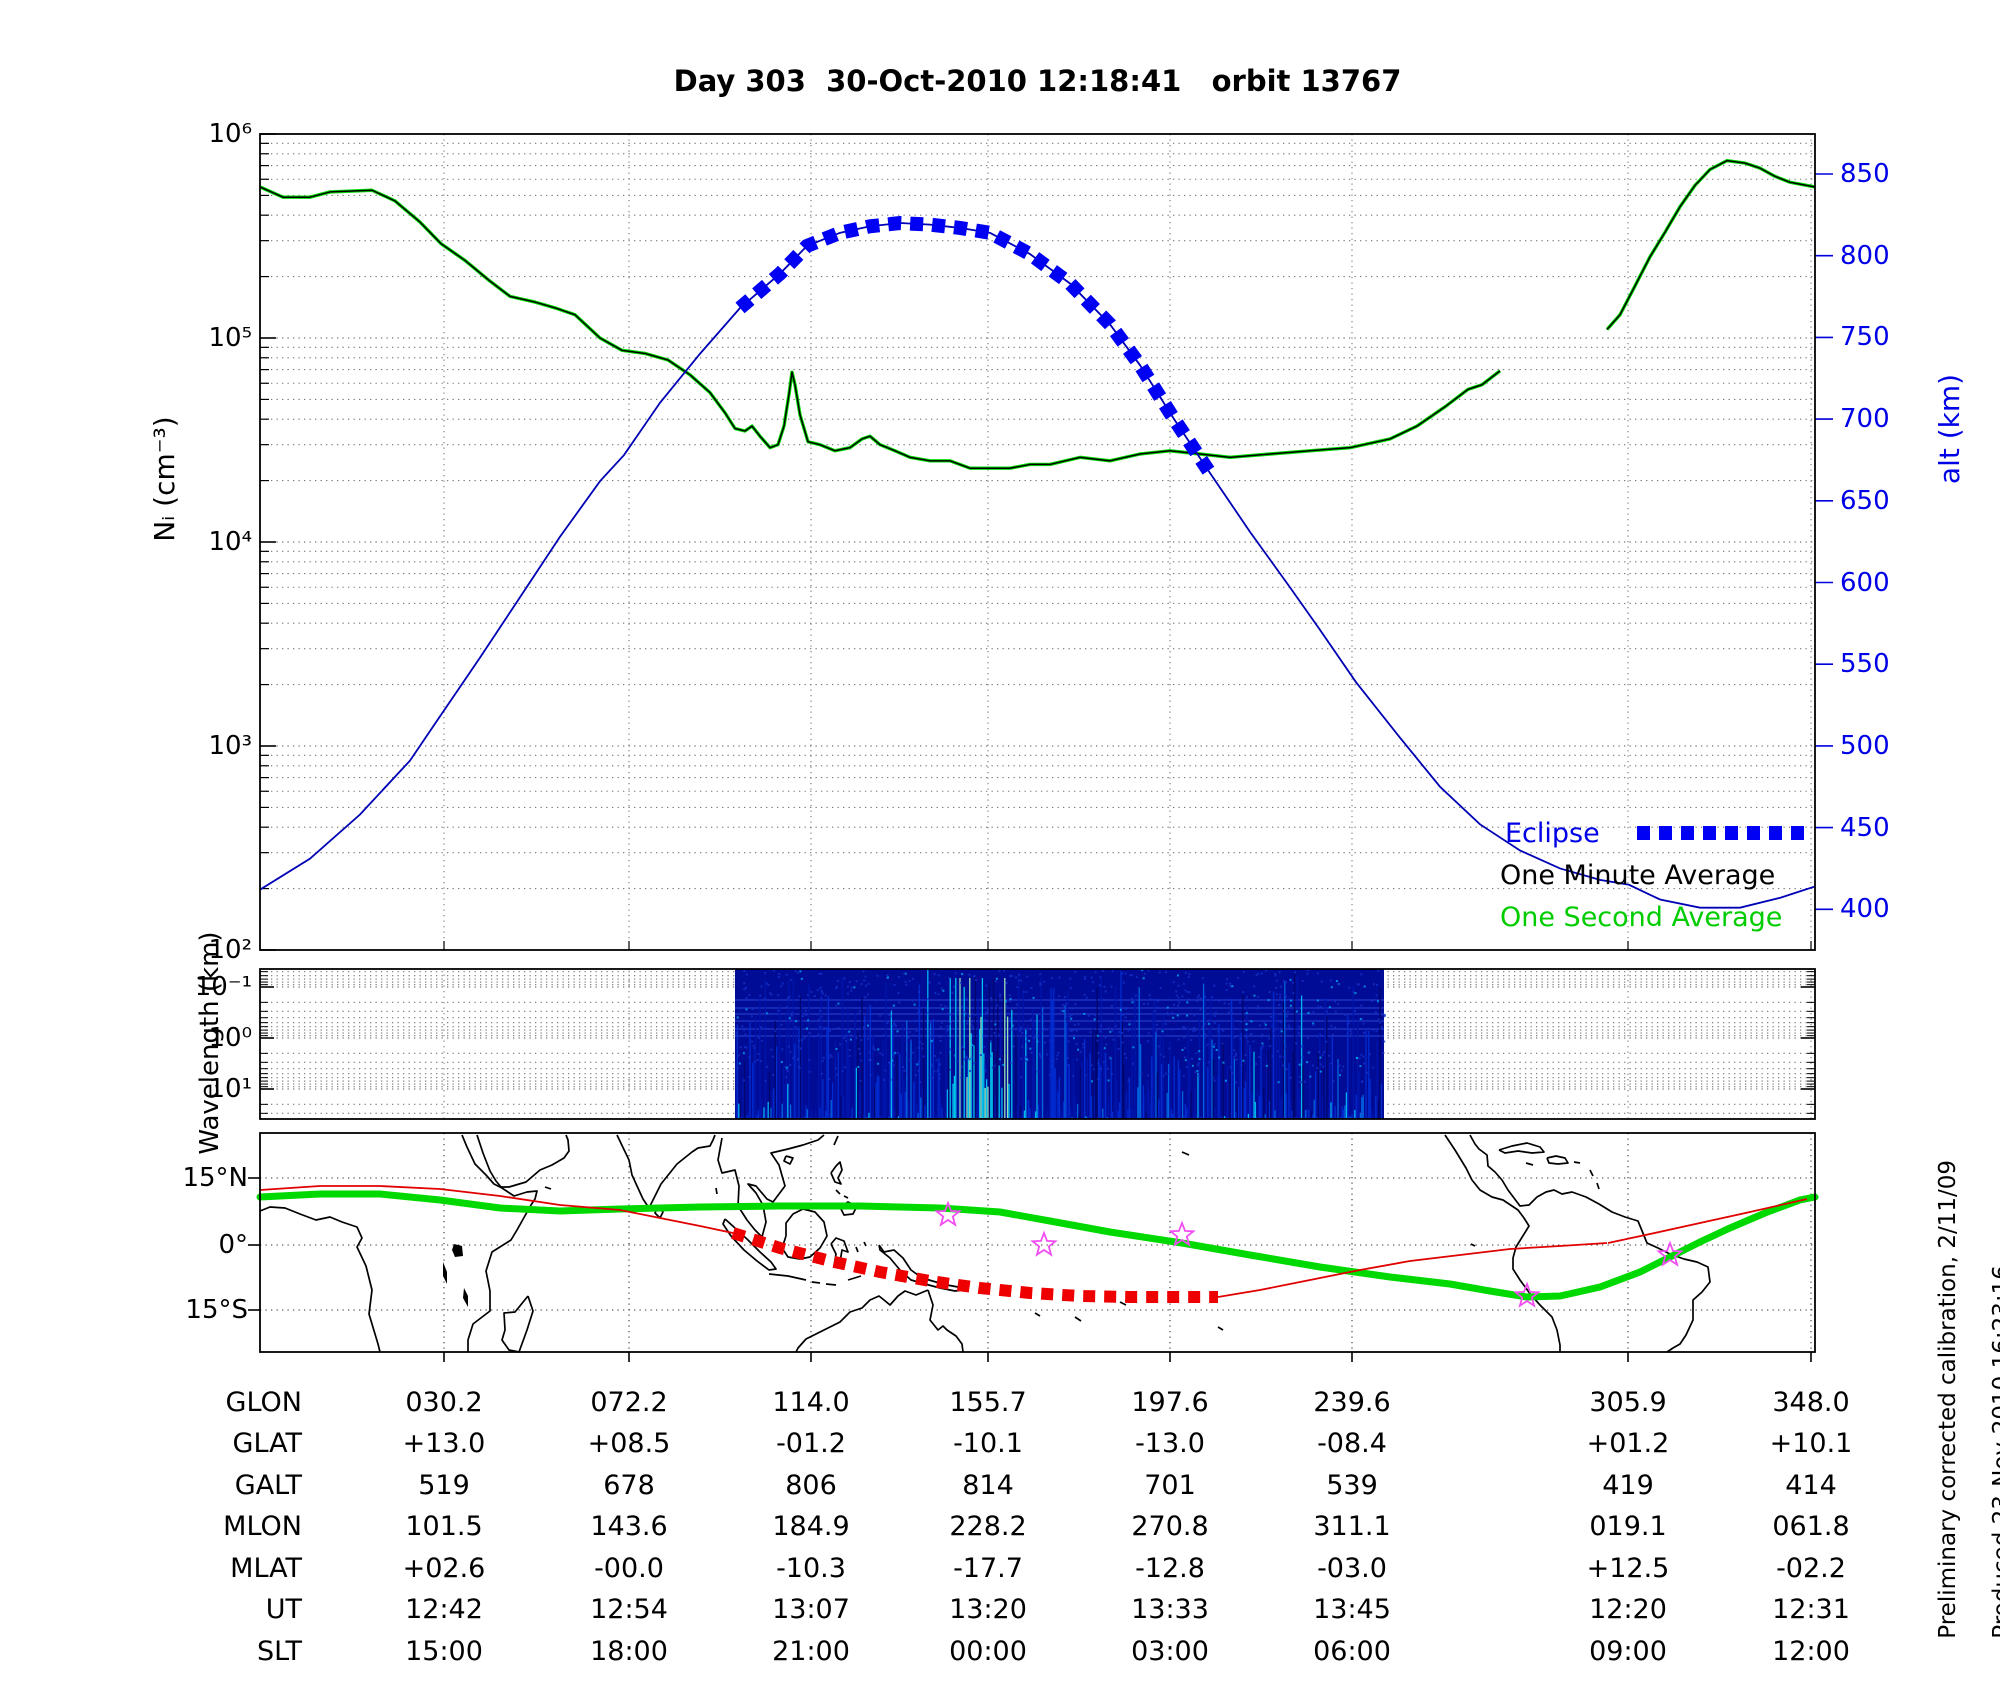  Describe the element at coordinates (1865, 174) in the screenshot. I see `alt-tick-label: 850` at that location.